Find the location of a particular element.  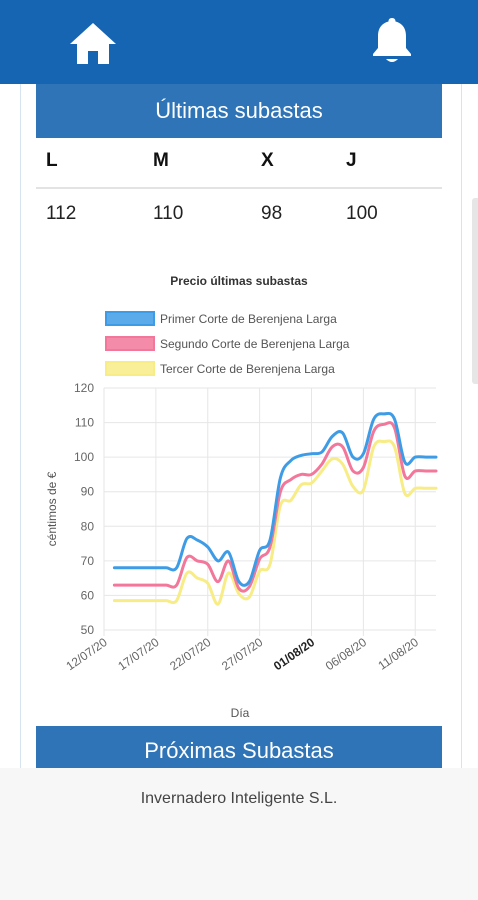

x-tick-label: 27/07/20 is located at coordinates (242, 654).